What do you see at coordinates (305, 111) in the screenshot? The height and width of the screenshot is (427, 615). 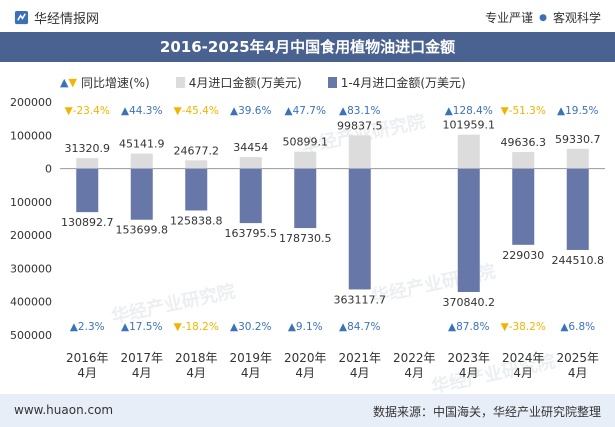 I see `month-growth-label: ▲47.7%` at bounding box center [305, 111].